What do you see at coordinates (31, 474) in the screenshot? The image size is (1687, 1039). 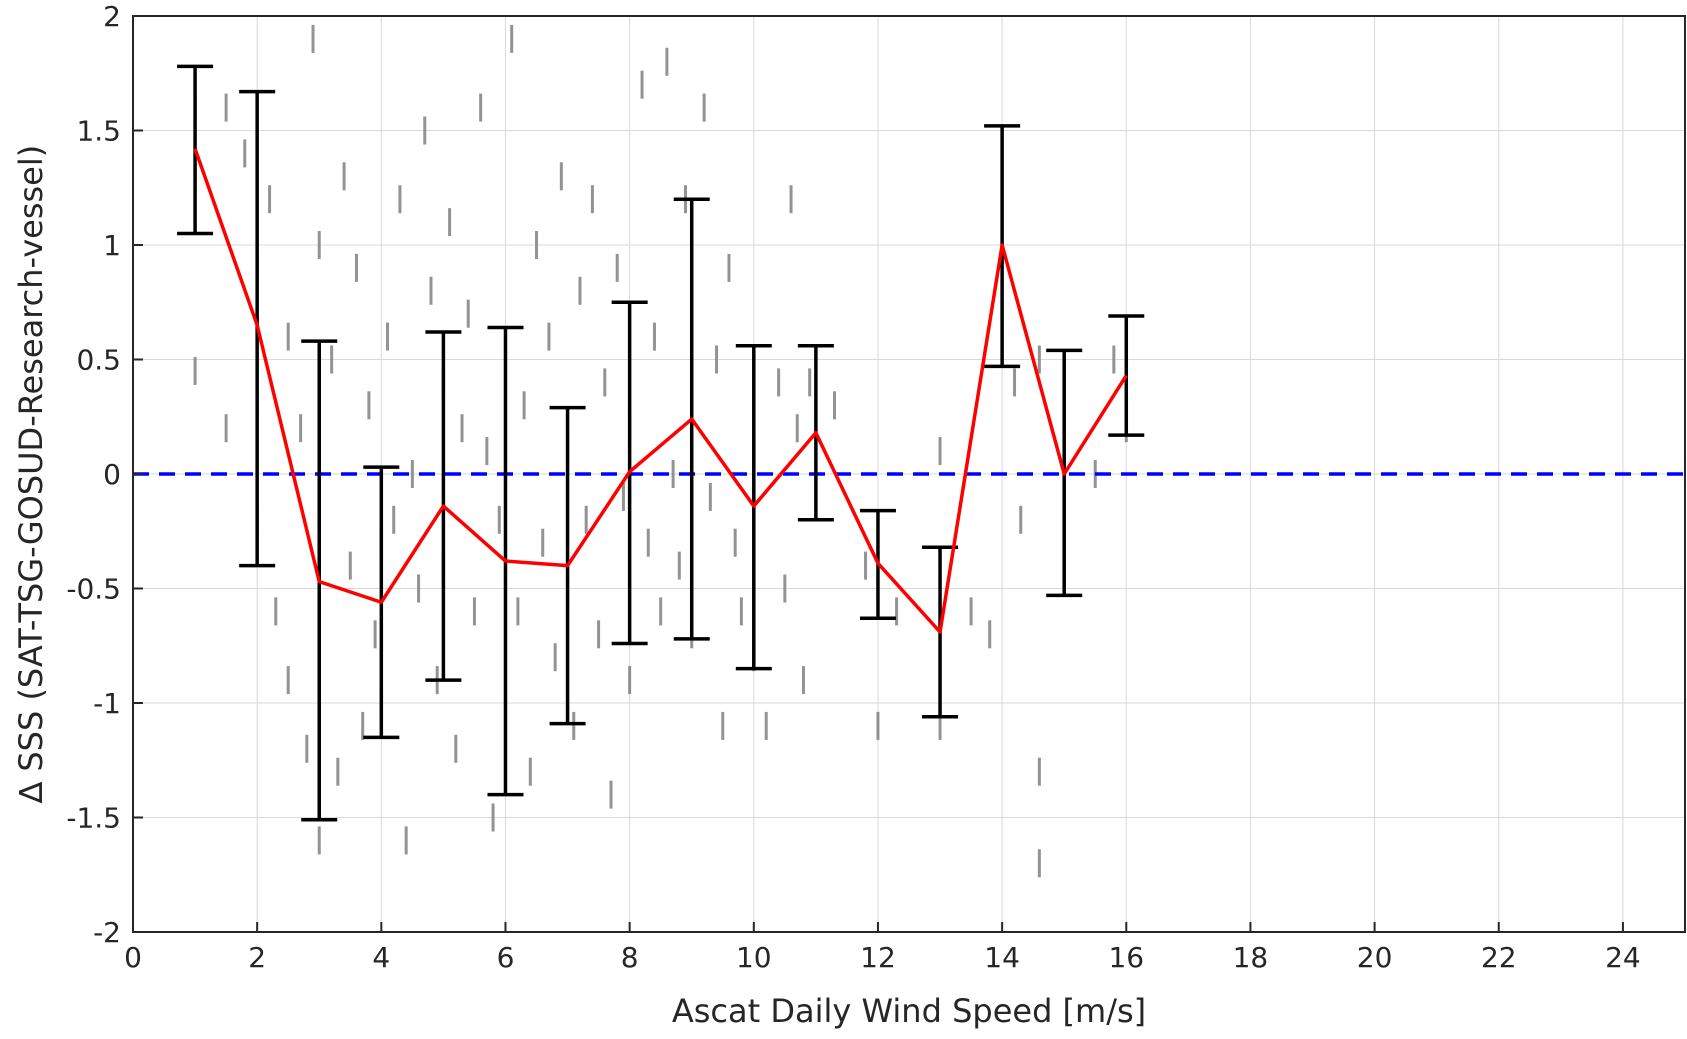 I see `y-axis-label: ∆ SSS (SAT-TSG-GOSUD-Research-vessel)` at bounding box center [31, 474].